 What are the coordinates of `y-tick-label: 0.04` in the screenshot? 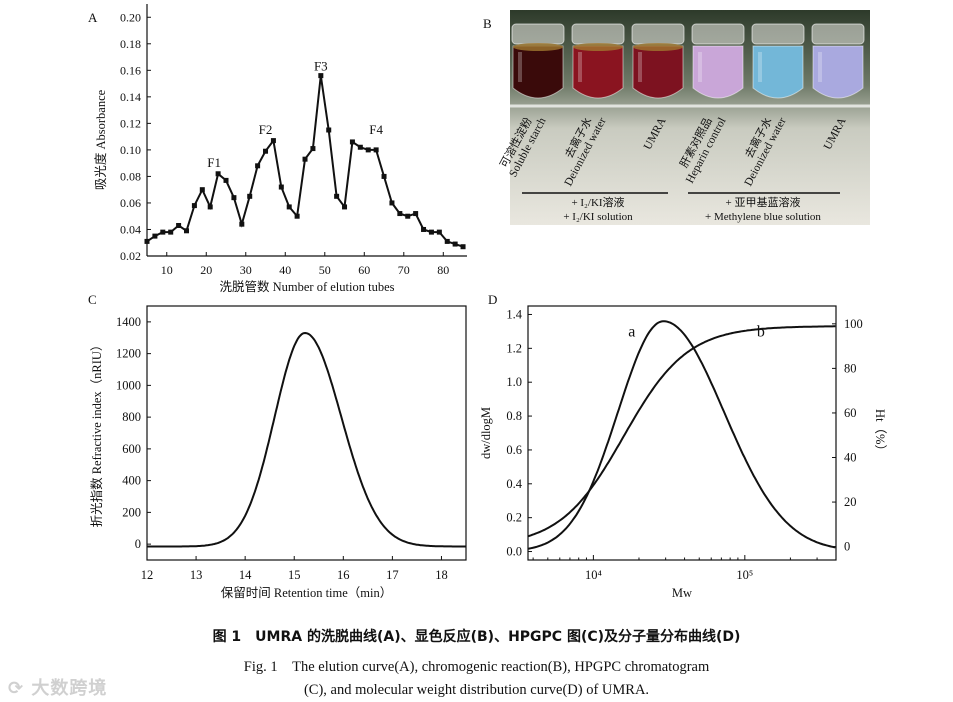 It's located at (130, 229).